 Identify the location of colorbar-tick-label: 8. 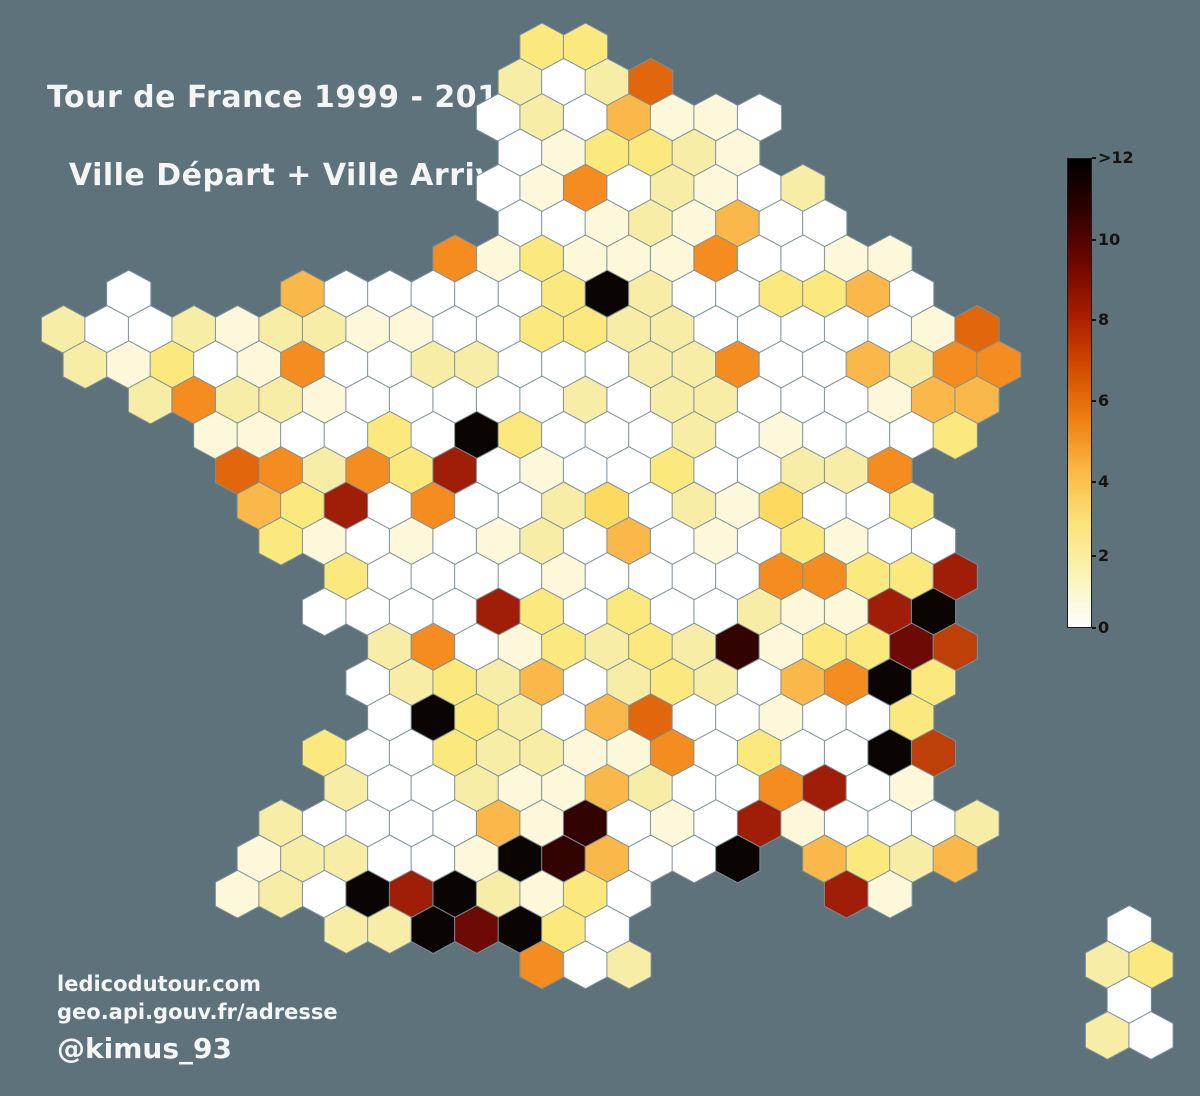
(1100, 320).